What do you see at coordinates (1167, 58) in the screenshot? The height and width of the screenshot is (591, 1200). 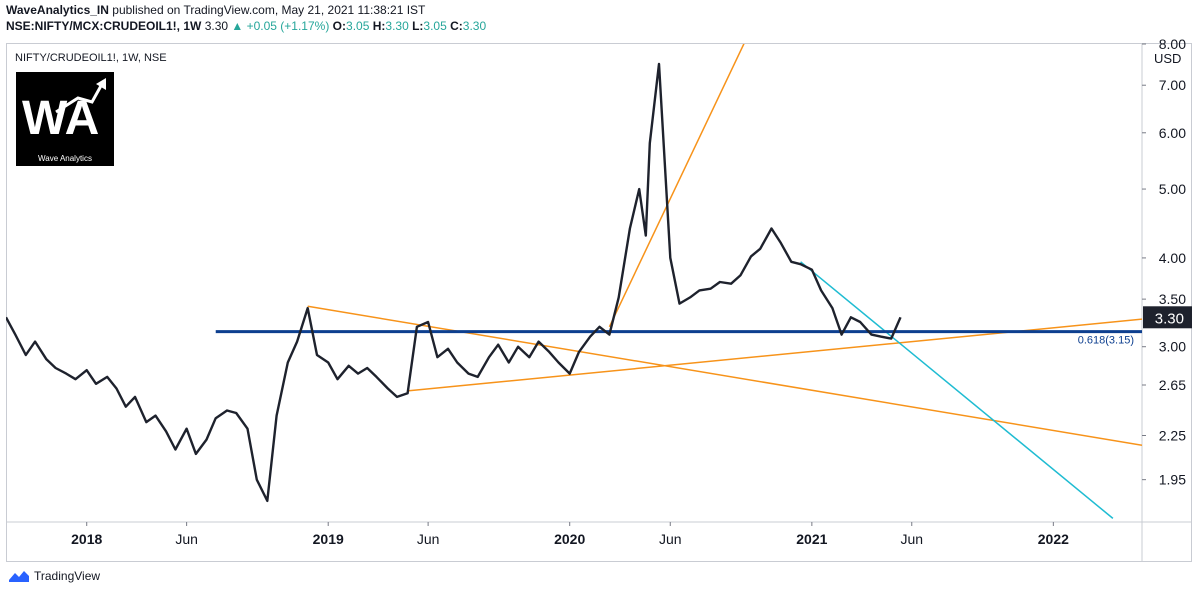 I see `currency-label: USD` at bounding box center [1167, 58].